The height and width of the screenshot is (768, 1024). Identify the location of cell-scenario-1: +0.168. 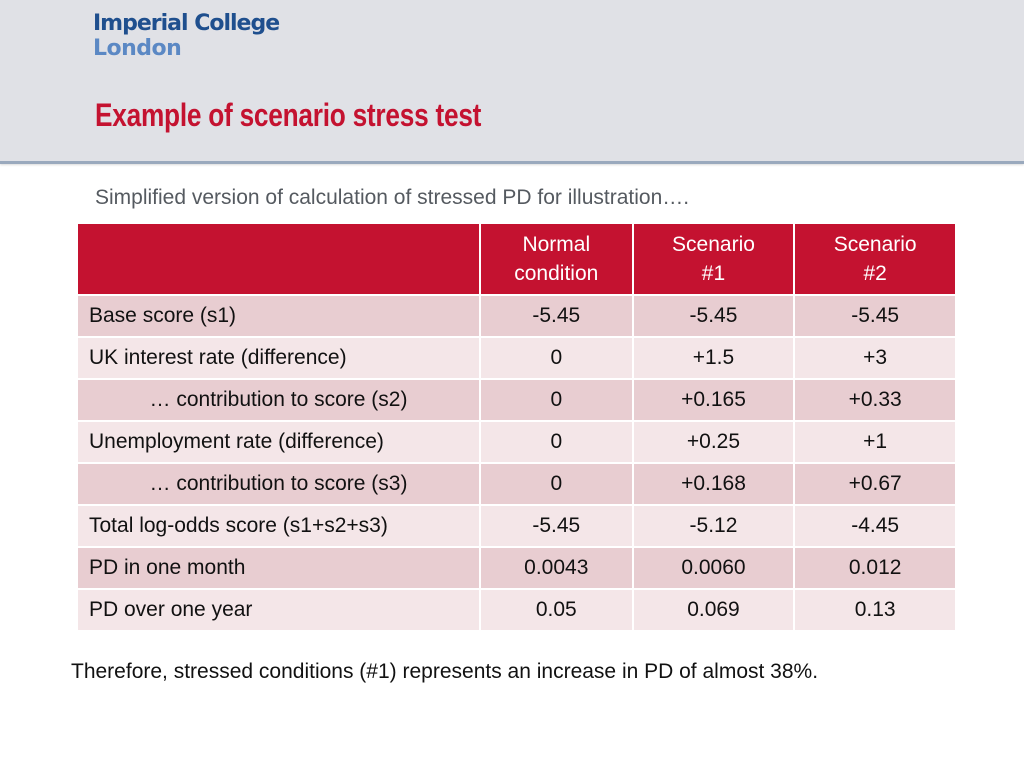
(713, 484).